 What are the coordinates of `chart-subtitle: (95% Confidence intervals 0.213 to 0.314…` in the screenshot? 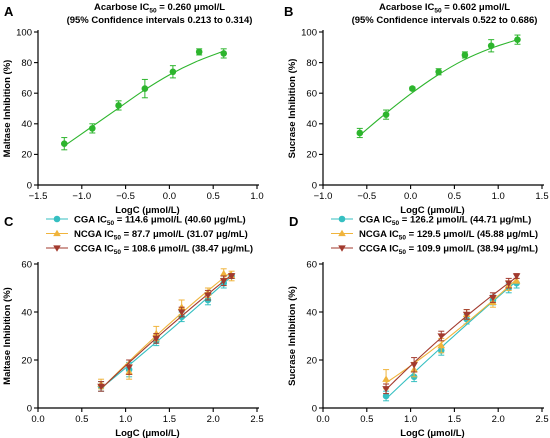 It's located at (160, 20).